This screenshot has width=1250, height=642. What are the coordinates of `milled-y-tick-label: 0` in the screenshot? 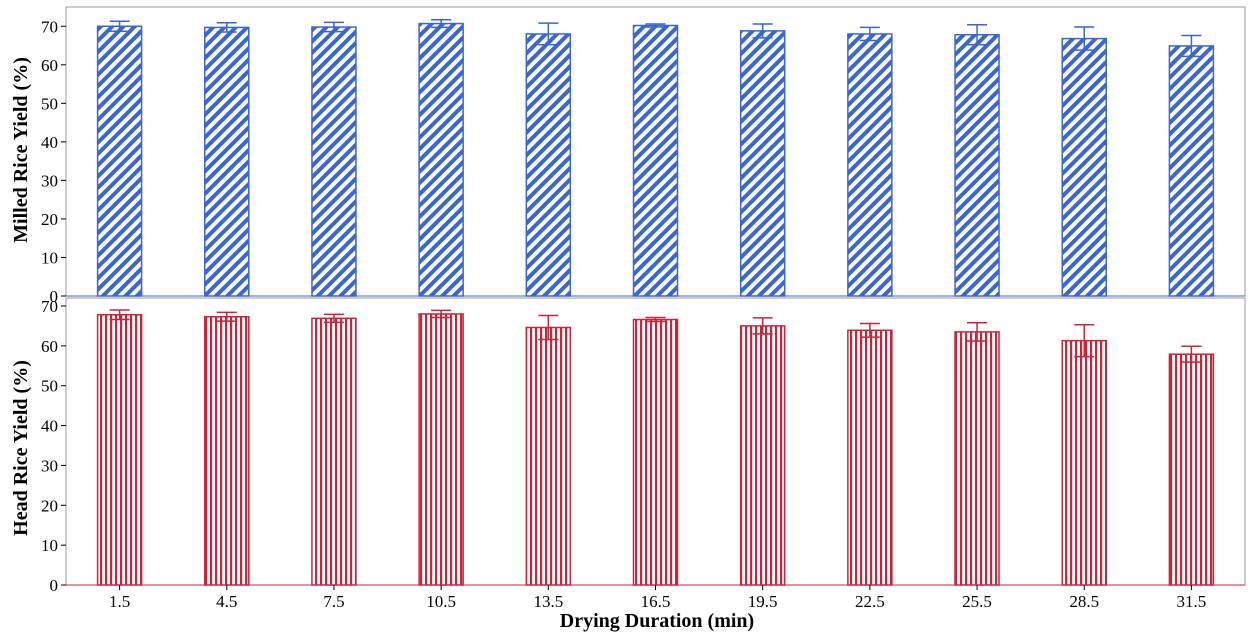 It's located at (54, 296).